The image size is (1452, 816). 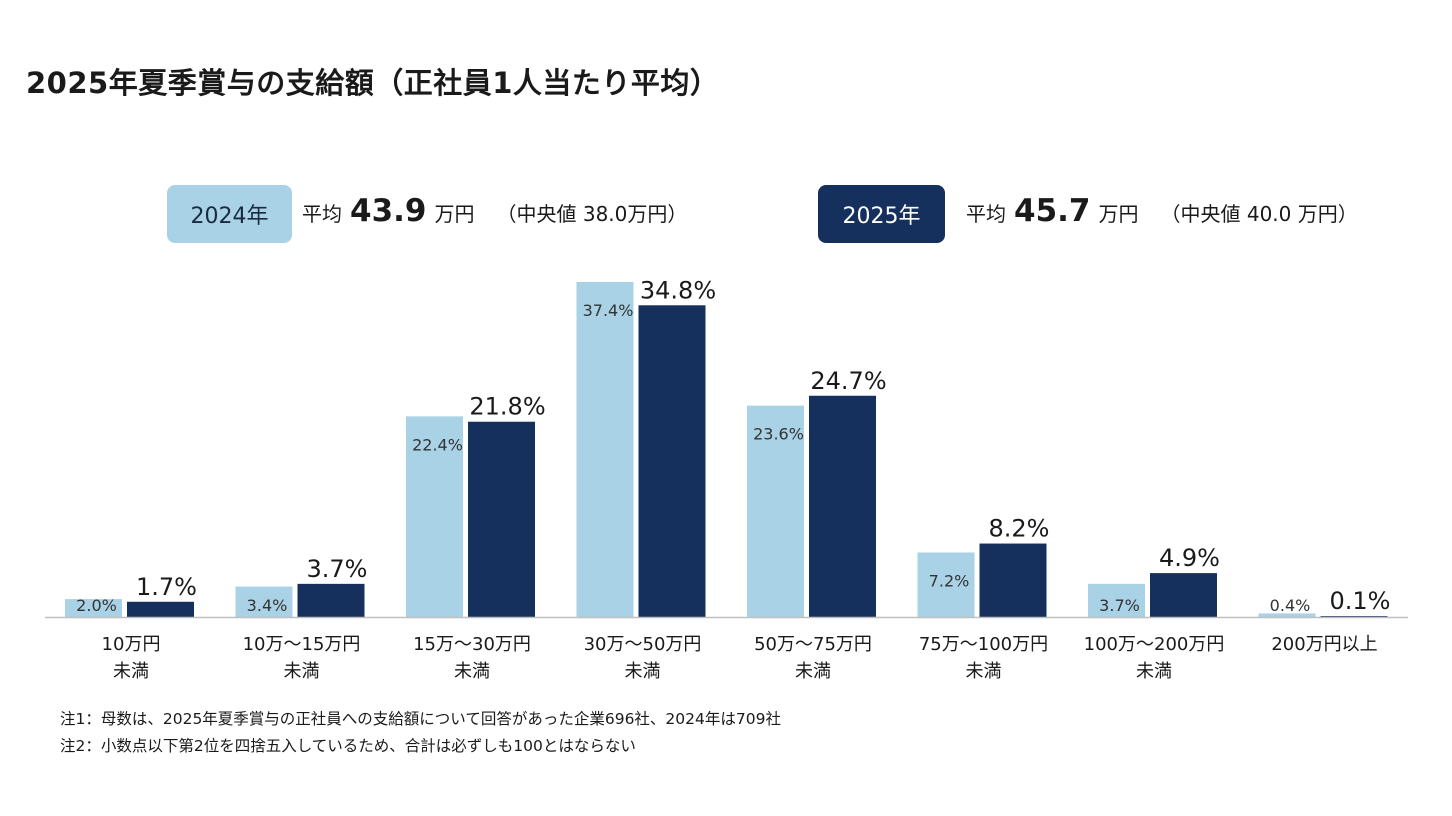 What do you see at coordinates (388, 211) in the screenshot?
I see `average-value-2024: 43.9` at bounding box center [388, 211].